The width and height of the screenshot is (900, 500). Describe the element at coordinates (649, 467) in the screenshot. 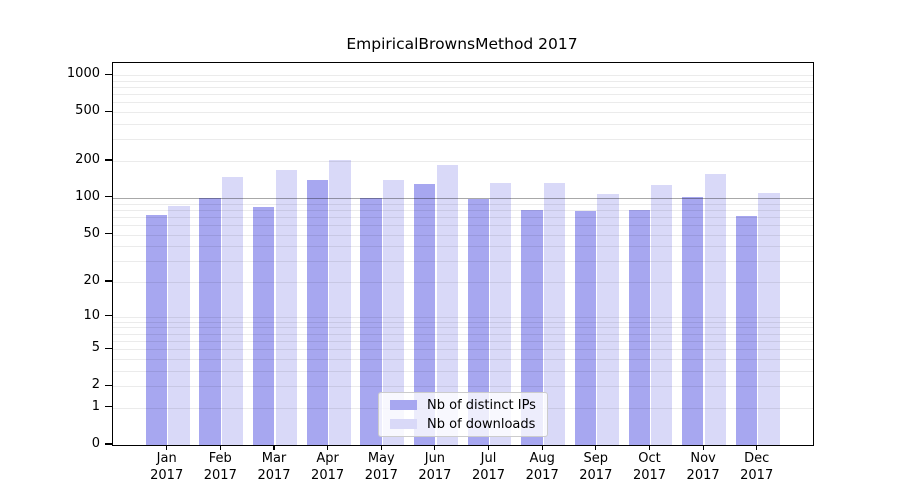

I see `x-tick-label-oct: Oct 2017` at that location.